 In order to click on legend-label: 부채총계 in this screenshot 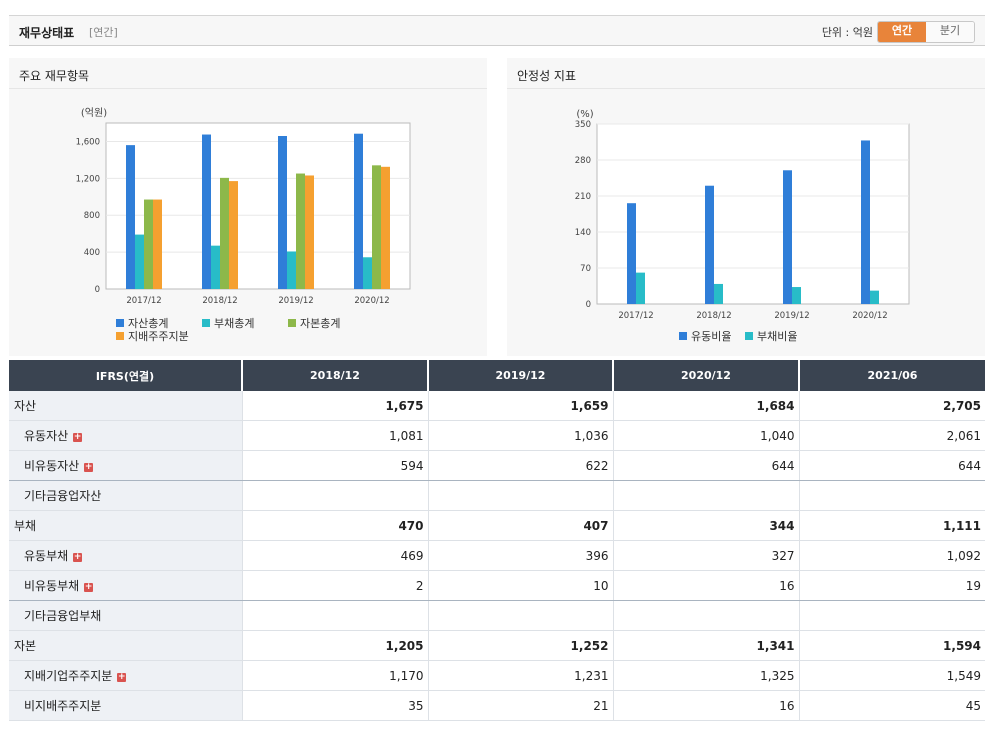, I will do `click(234, 323)`.